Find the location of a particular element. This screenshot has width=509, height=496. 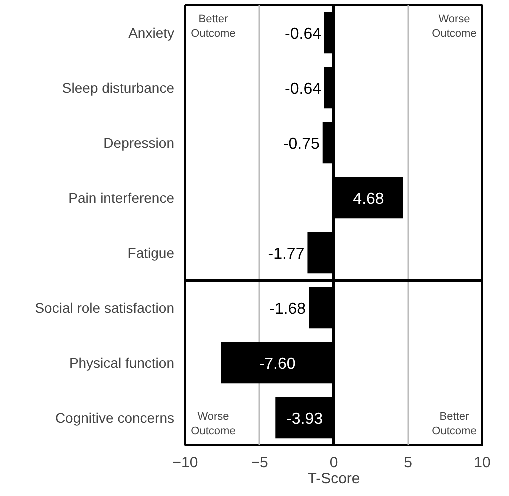

x-tick-label: 10 is located at coordinates (482, 463).